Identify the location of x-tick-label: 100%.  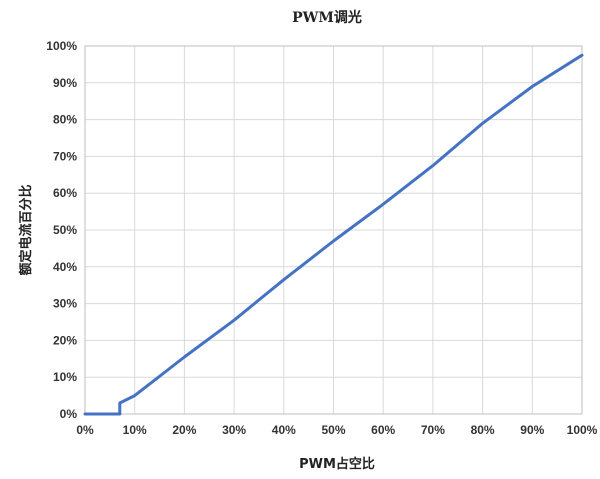
(582, 430).